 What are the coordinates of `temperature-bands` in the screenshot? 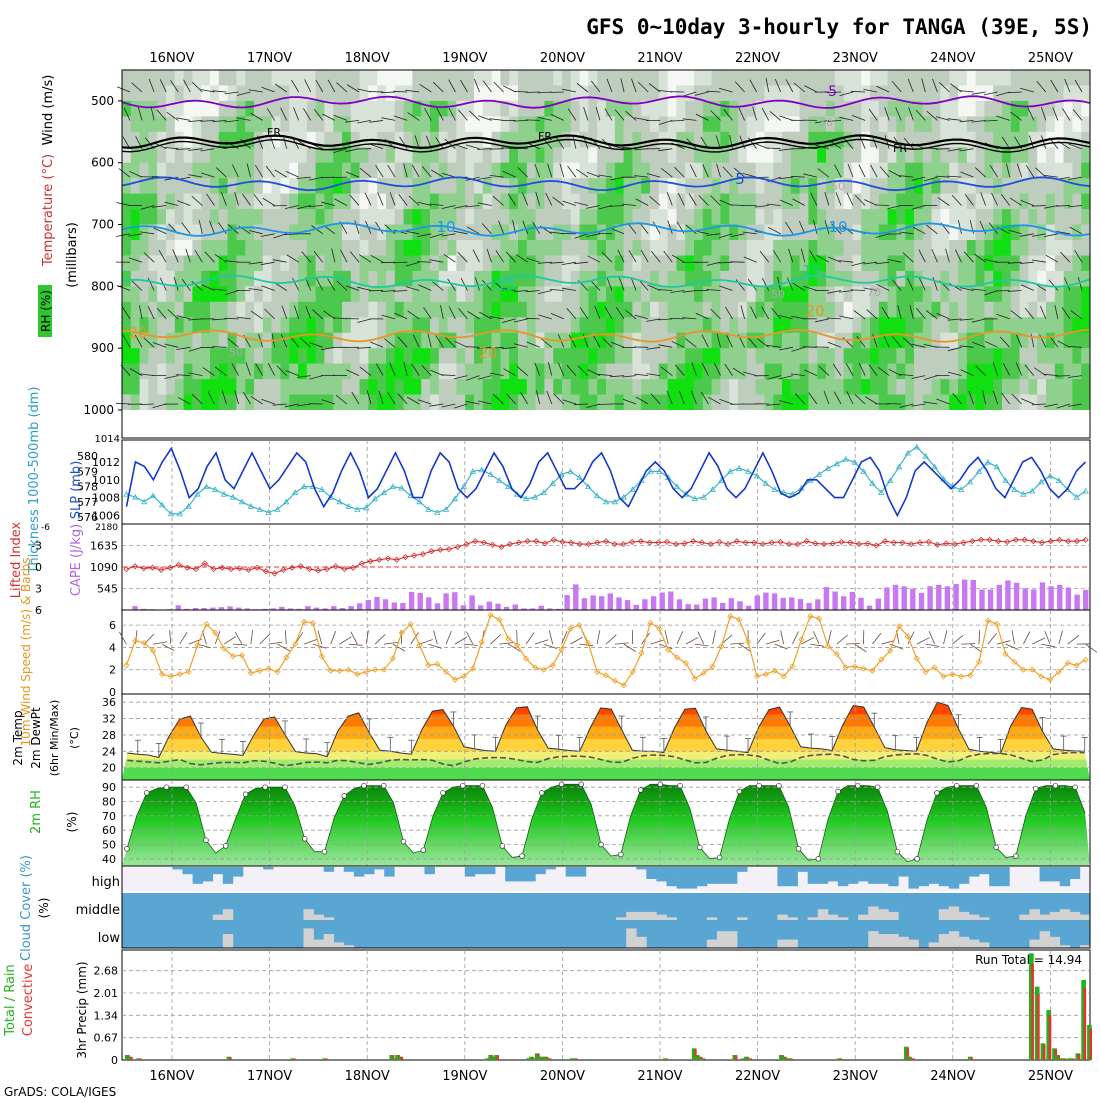 It's located at (606, 741).